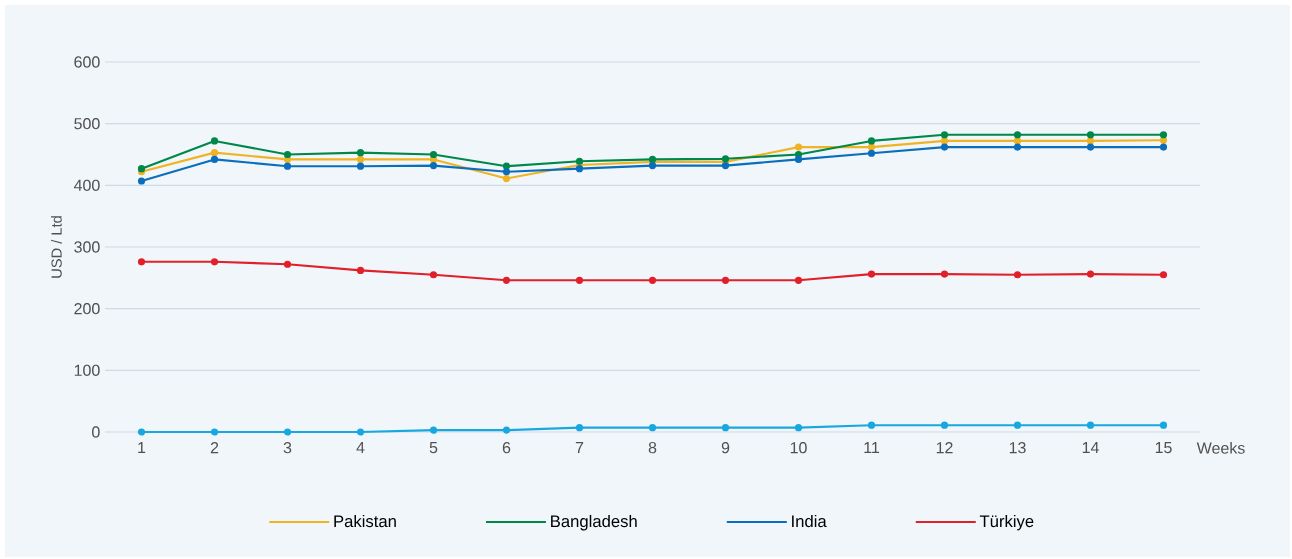  I want to click on y-tick-label: 500, so click(87, 124).